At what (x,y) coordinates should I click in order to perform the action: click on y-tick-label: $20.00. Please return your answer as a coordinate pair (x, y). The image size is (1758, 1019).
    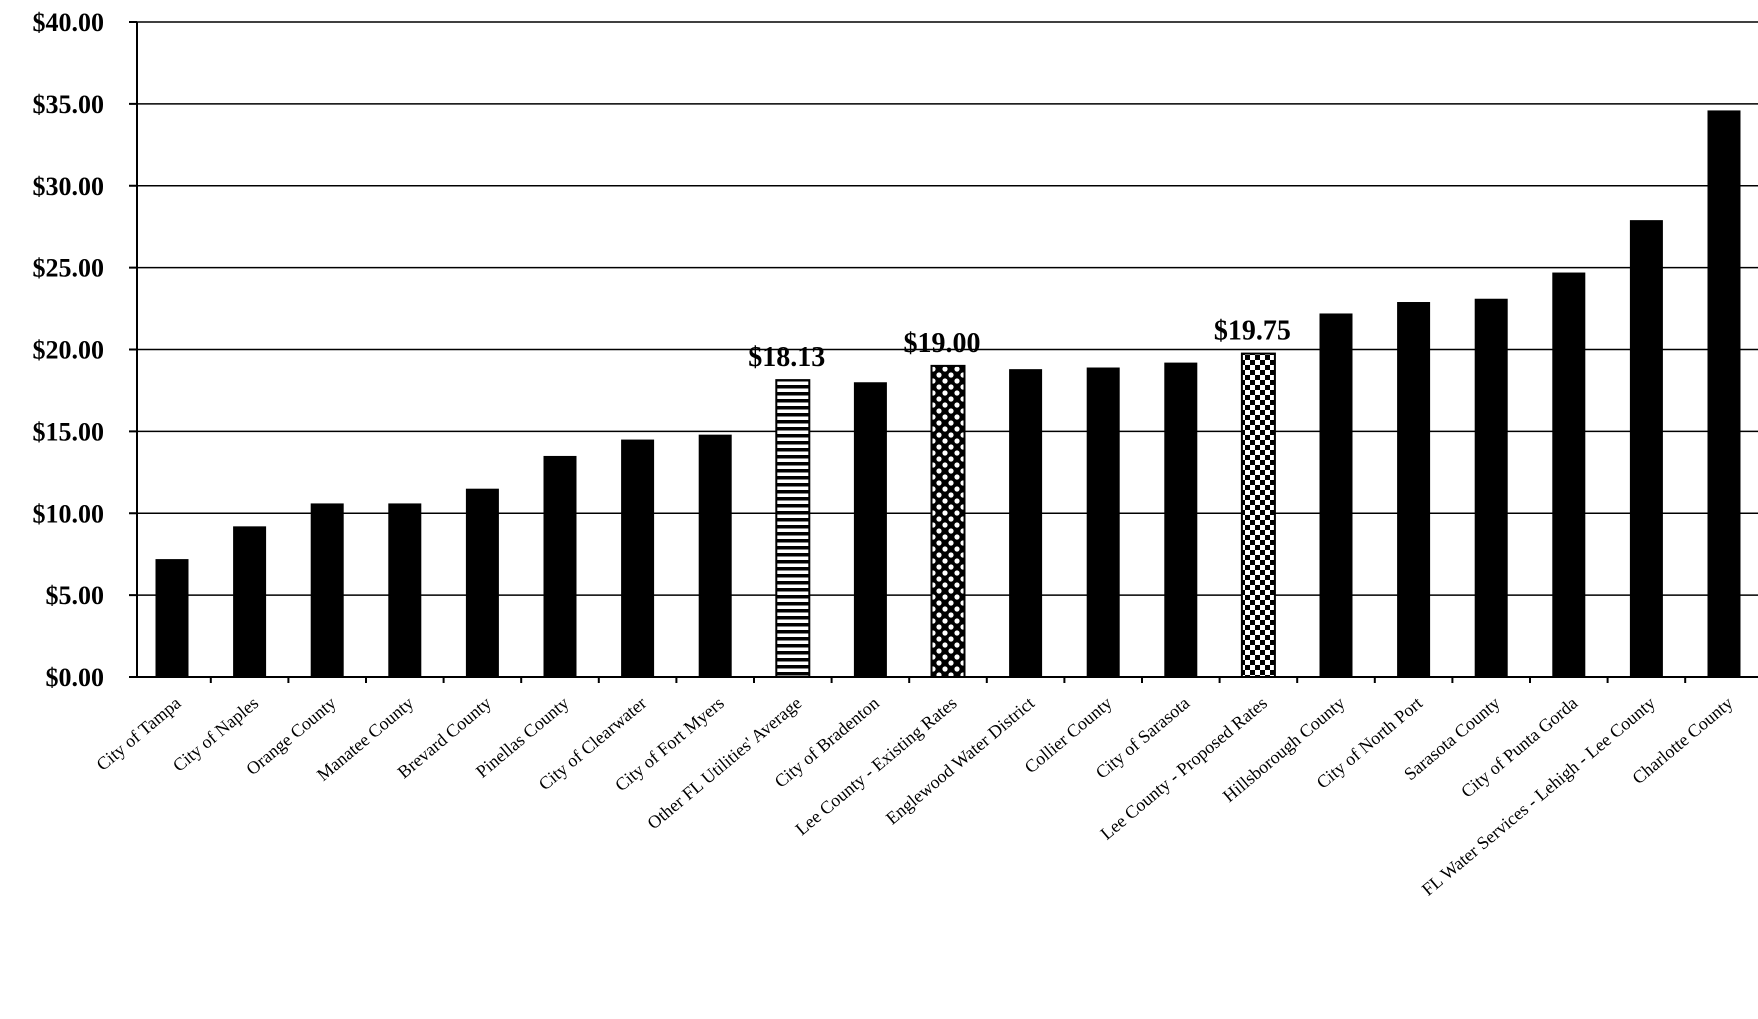
    Looking at the image, I should click on (69, 350).